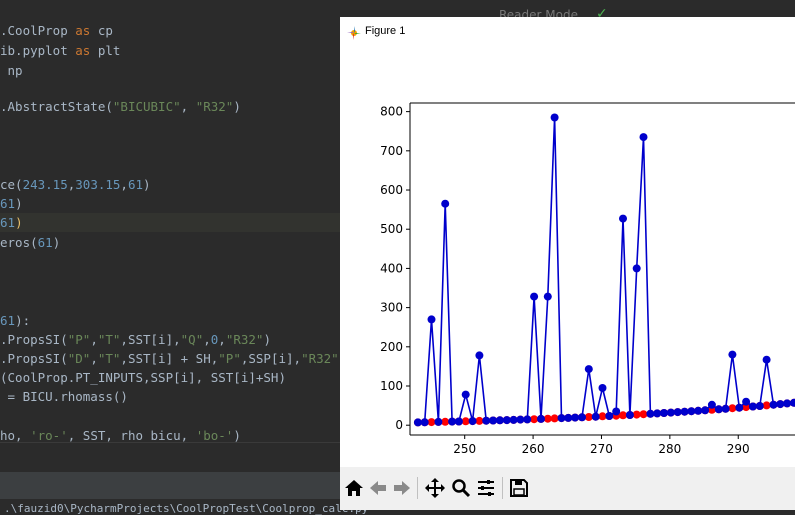 This screenshot has width=795, height=515. I want to click on code-token: "BICUBIC", so click(146, 106).